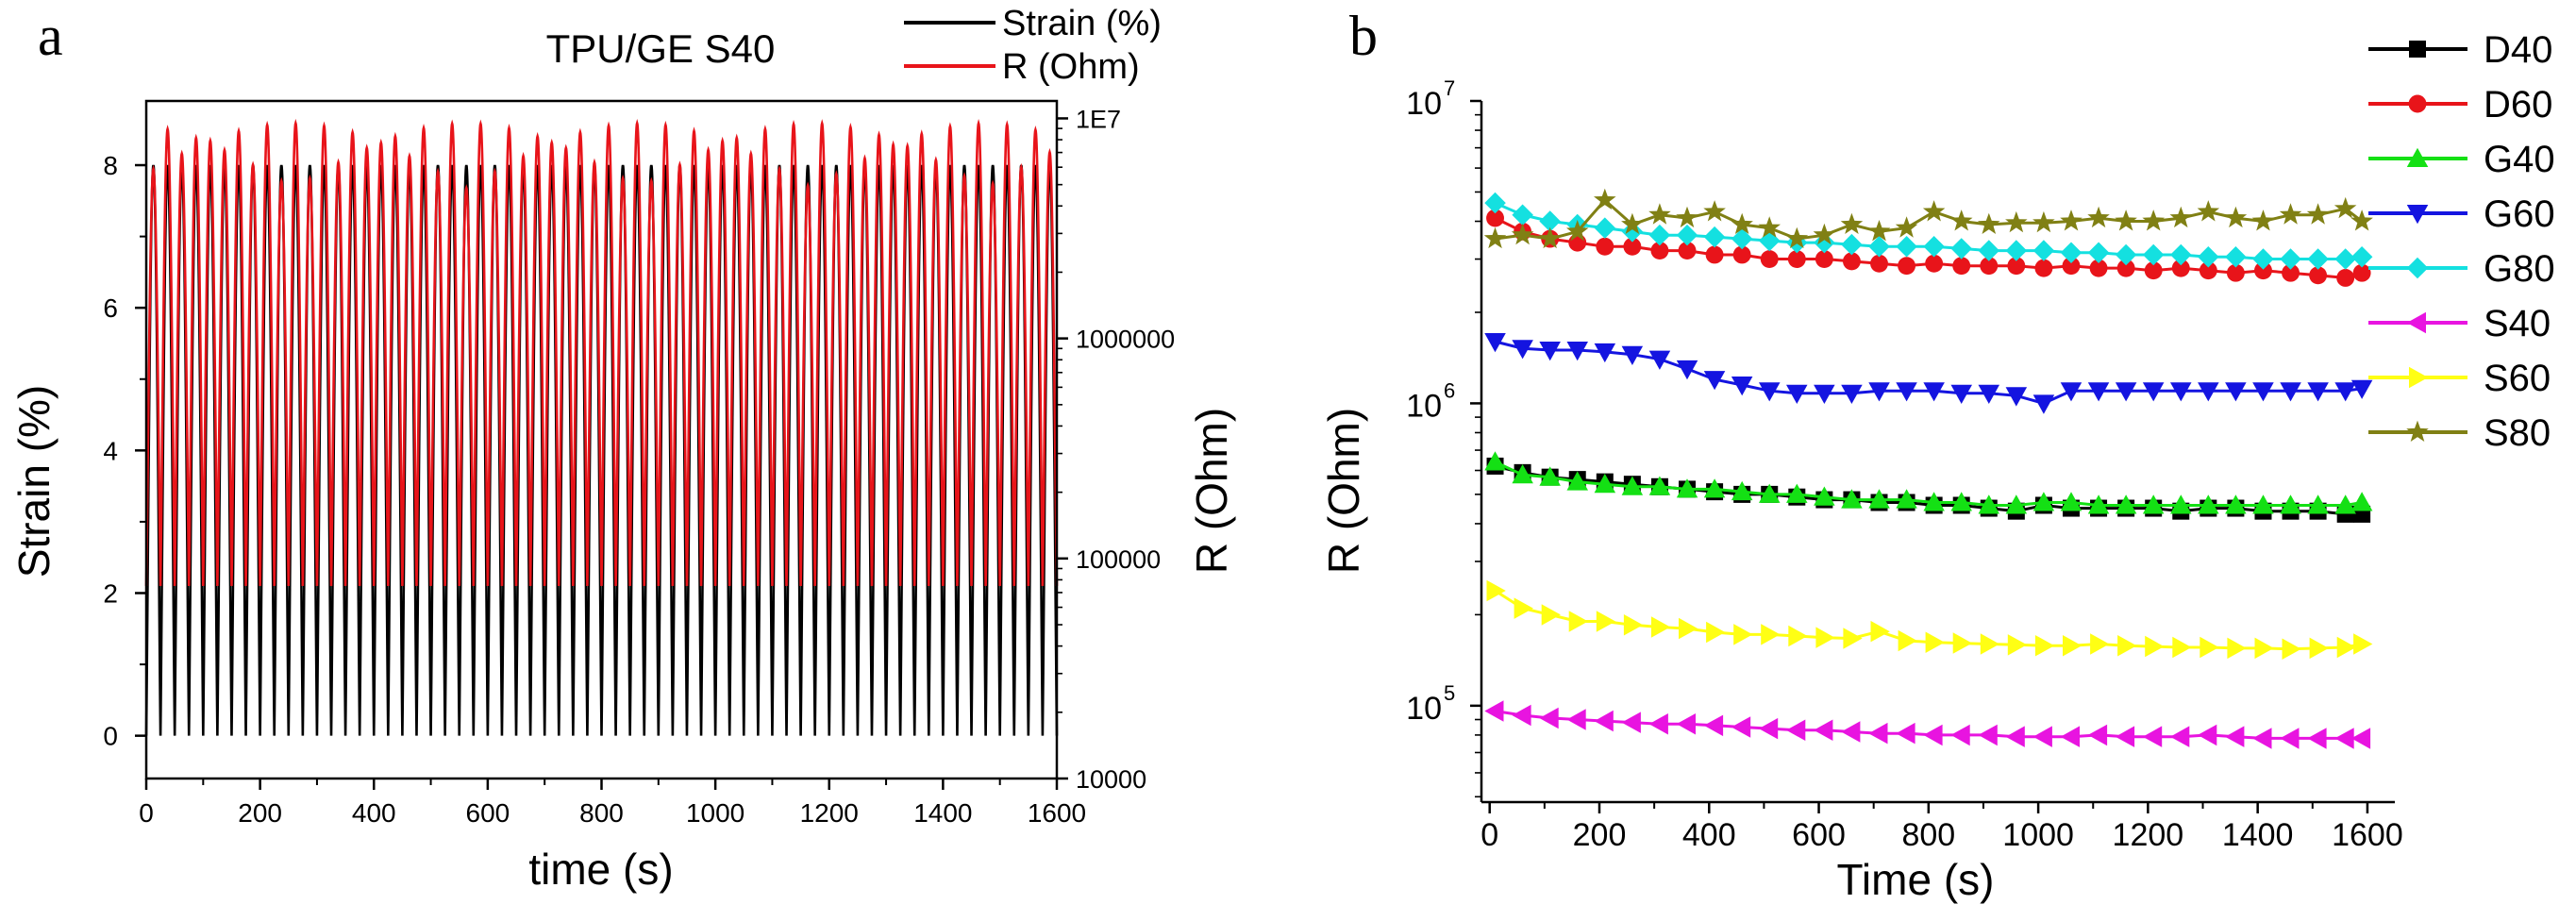 This screenshot has height=921, width=2576. I want to click on panel-a-x-tick-label: 400, so click(374, 813).